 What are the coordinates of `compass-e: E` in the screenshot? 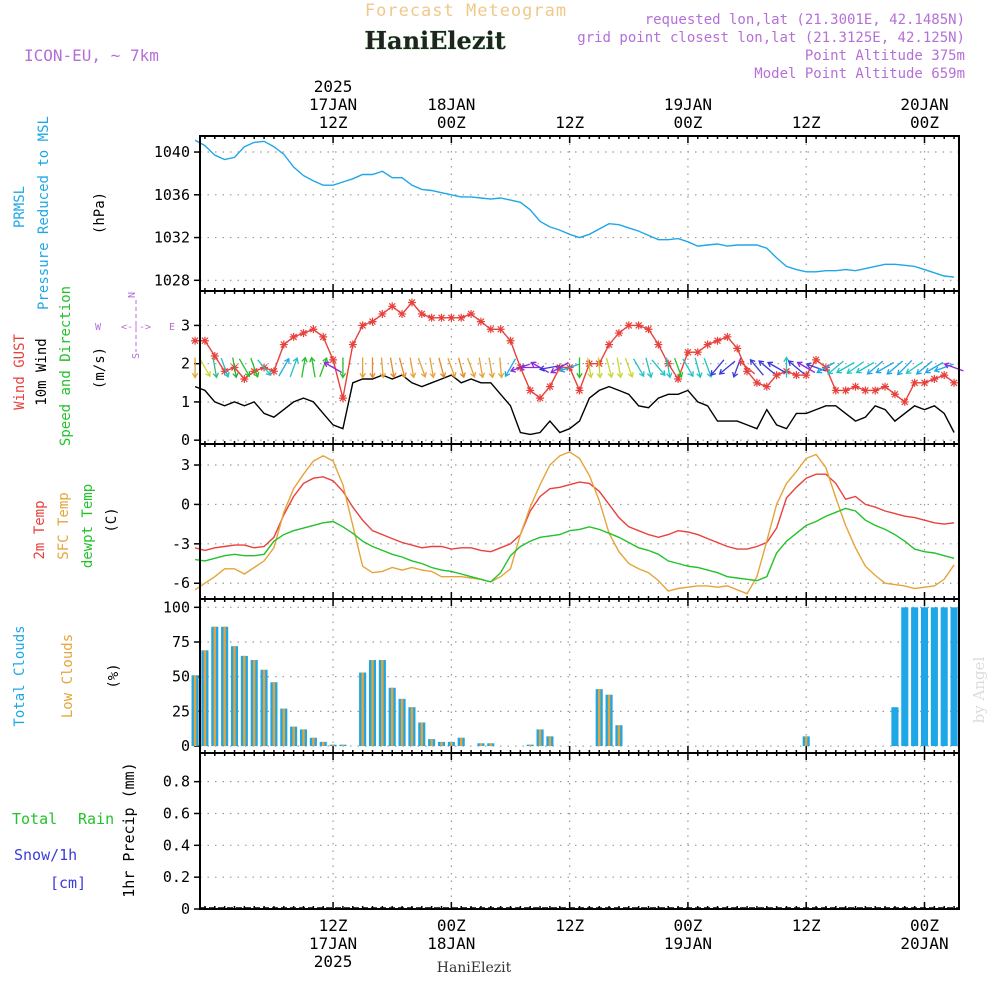 It's located at (172, 327).